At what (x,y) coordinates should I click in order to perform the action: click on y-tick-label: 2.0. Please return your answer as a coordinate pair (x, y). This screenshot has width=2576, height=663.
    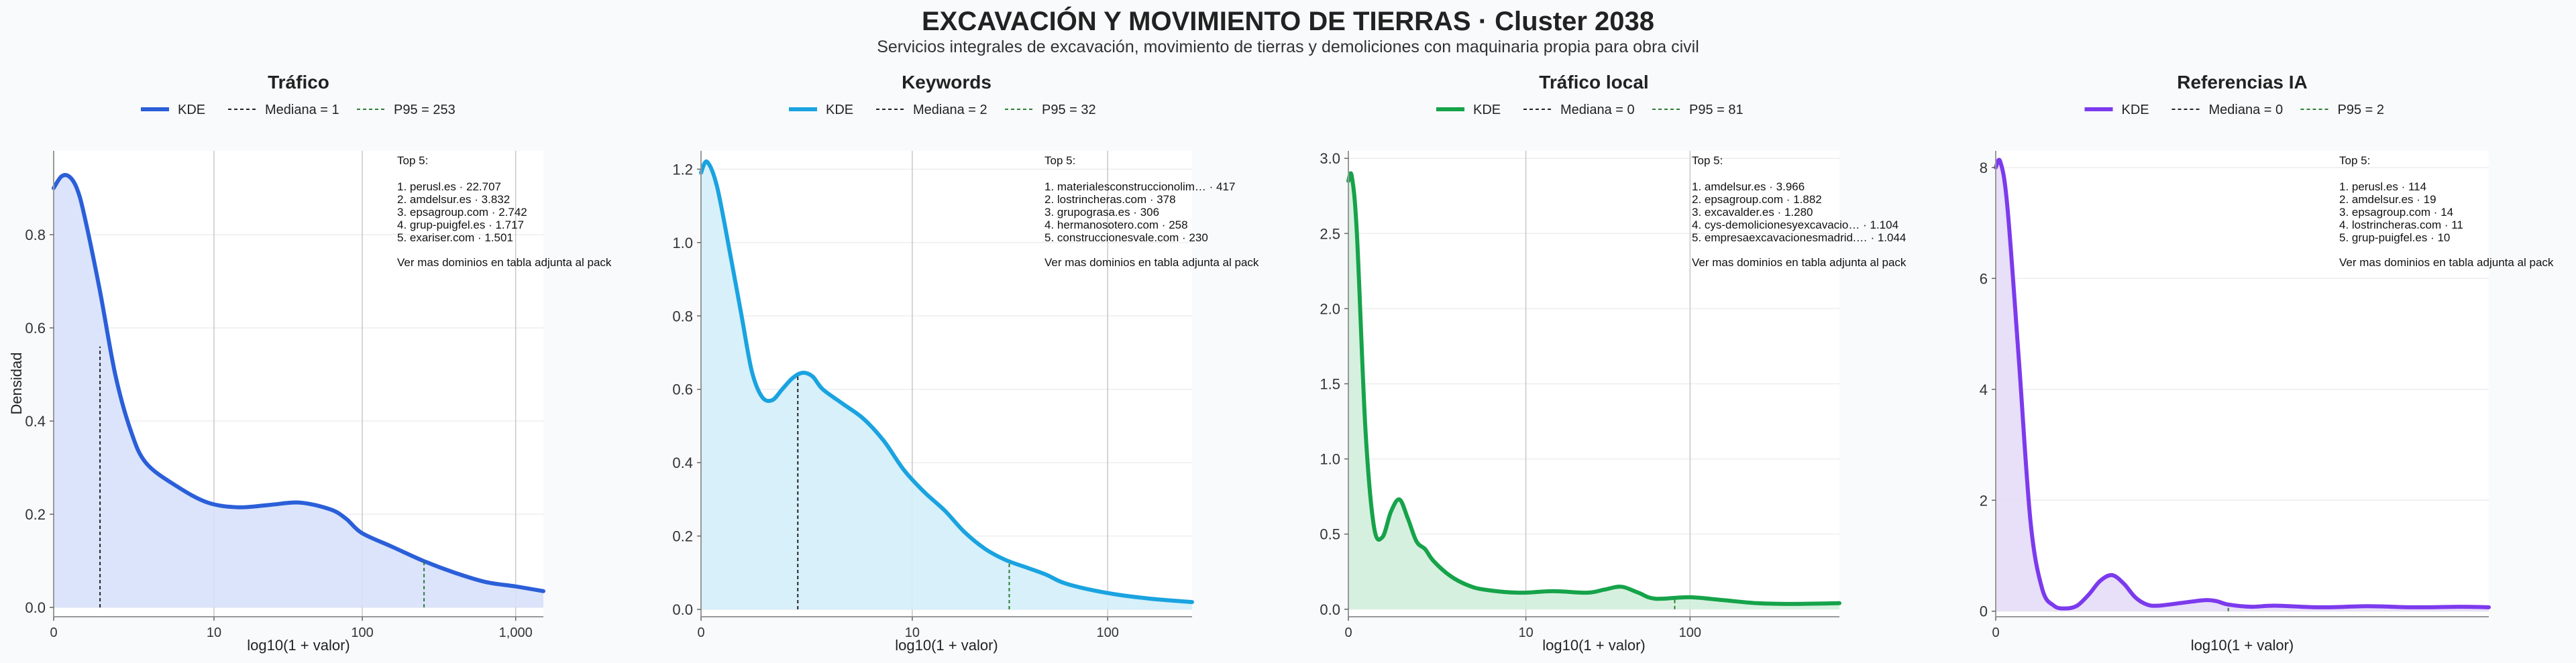
    Looking at the image, I should click on (1330, 308).